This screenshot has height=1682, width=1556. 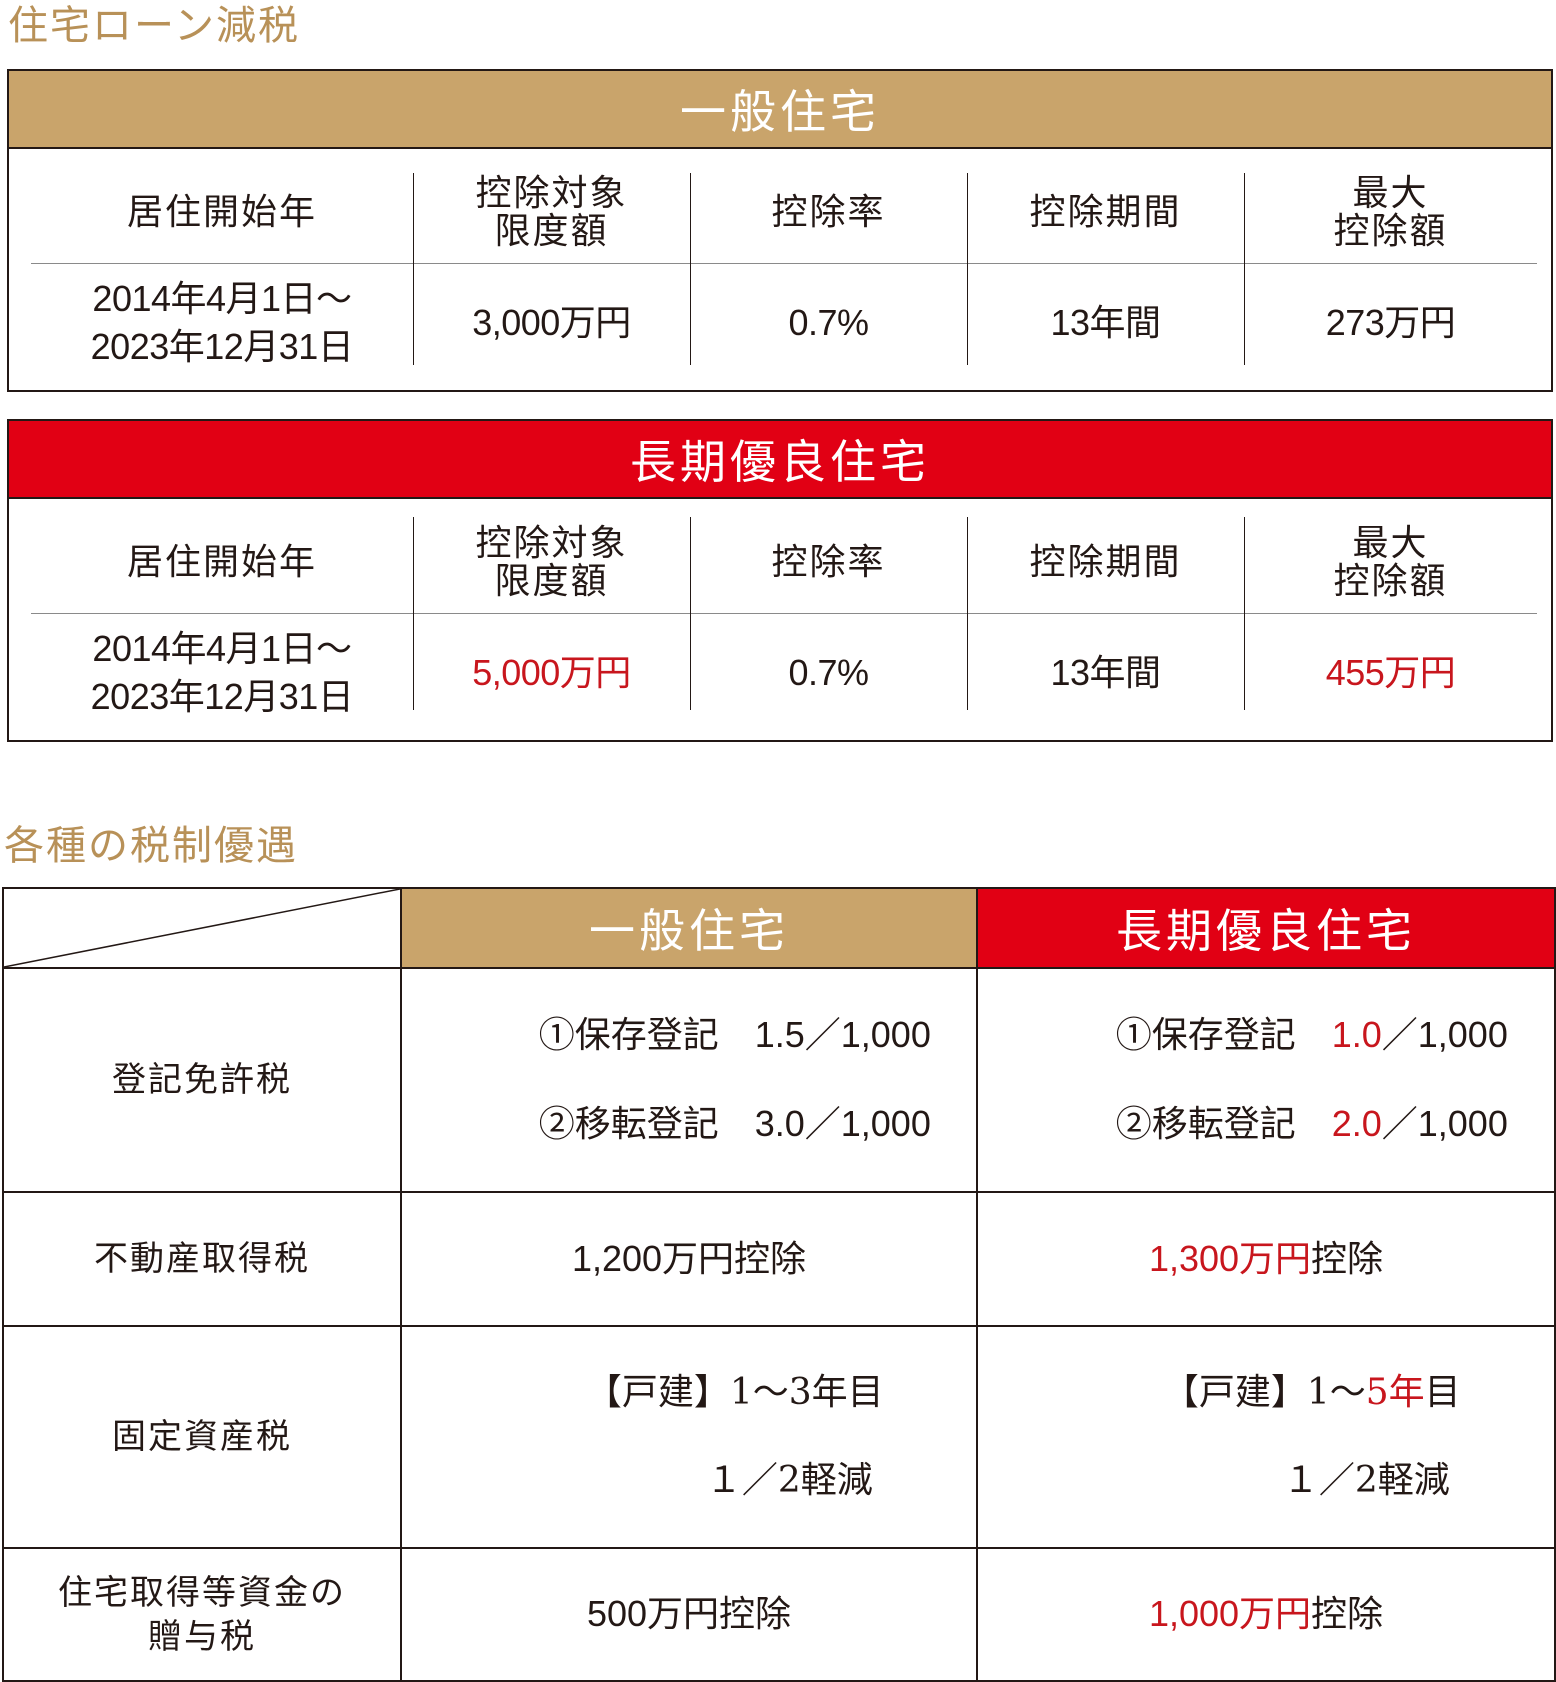 I want to click on property-years: 5年, so click(x=1395, y=1392).